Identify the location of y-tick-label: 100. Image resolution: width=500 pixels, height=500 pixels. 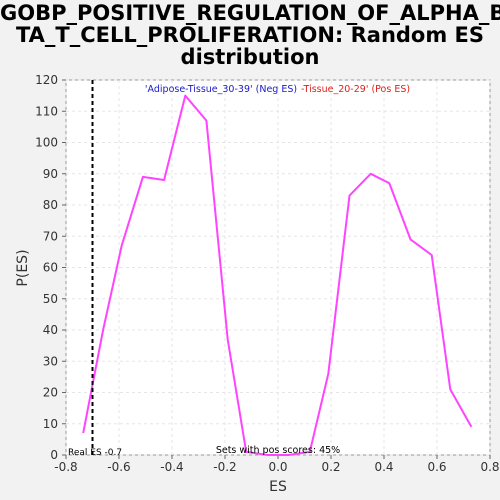
(46, 143).